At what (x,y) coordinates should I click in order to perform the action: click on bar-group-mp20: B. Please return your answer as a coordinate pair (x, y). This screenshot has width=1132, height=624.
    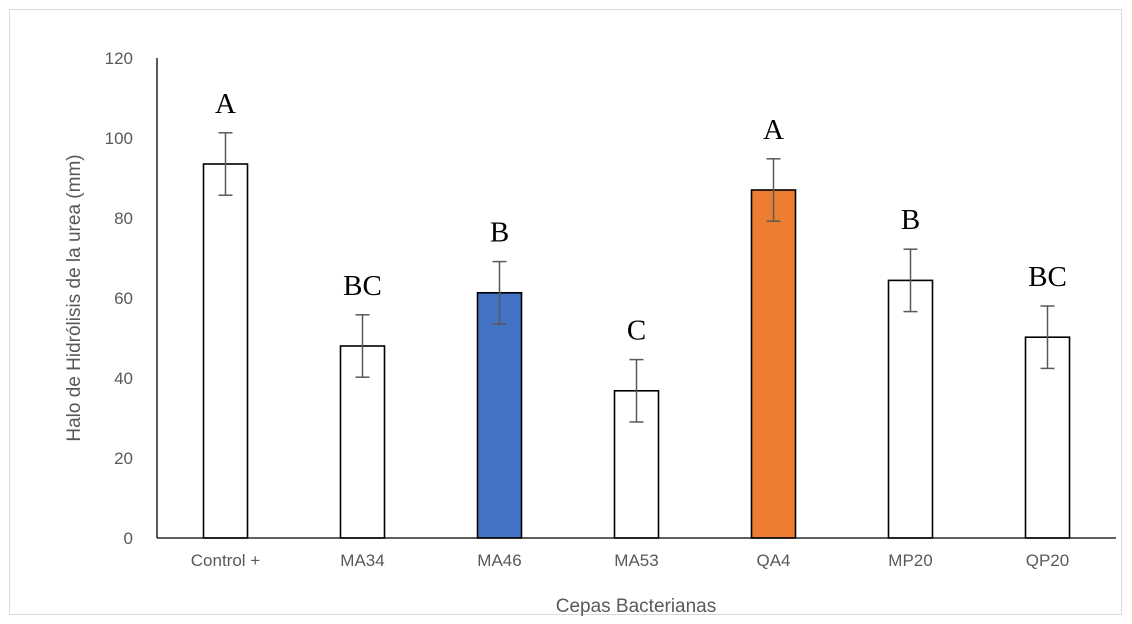
    Looking at the image, I should click on (910, 371).